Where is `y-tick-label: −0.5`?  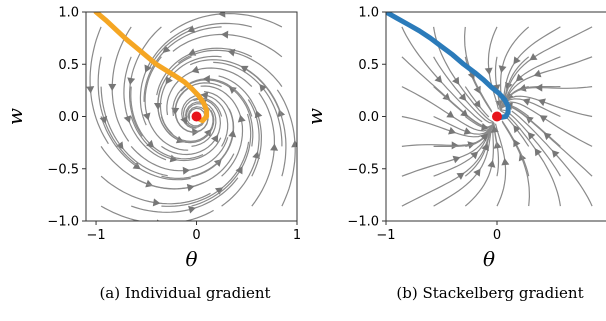 y-tick-label: −0.5 is located at coordinates (63, 169).